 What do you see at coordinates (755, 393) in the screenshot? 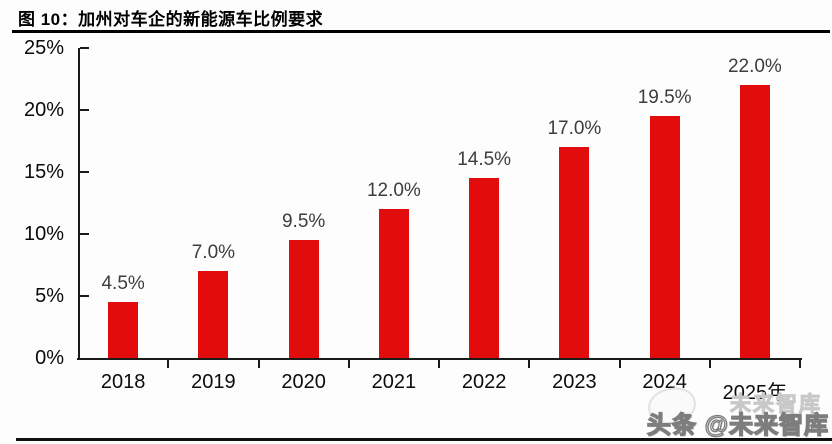
I see `x-category-label: 2025年` at bounding box center [755, 393].